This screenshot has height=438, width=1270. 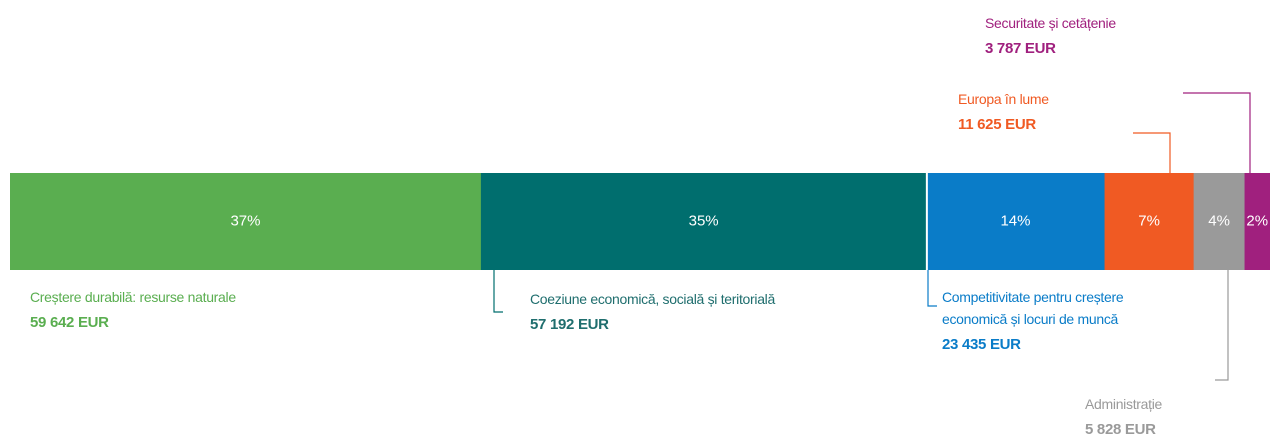 What do you see at coordinates (1160, 415) in the screenshot?
I see `segment-annotation: Administrație 5 828 EUR` at bounding box center [1160, 415].